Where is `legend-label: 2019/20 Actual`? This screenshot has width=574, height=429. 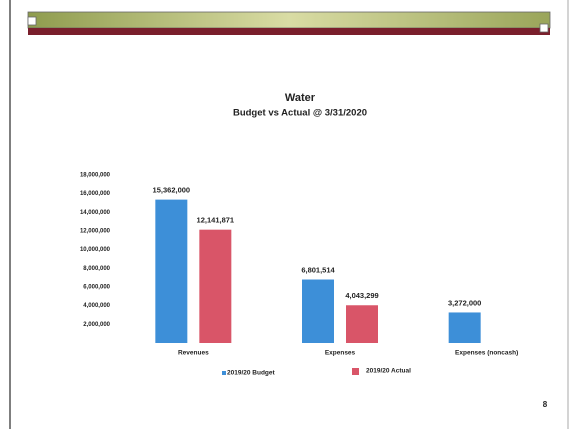 legend-label: 2019/20 Actual is located at coordinates (388, 371).